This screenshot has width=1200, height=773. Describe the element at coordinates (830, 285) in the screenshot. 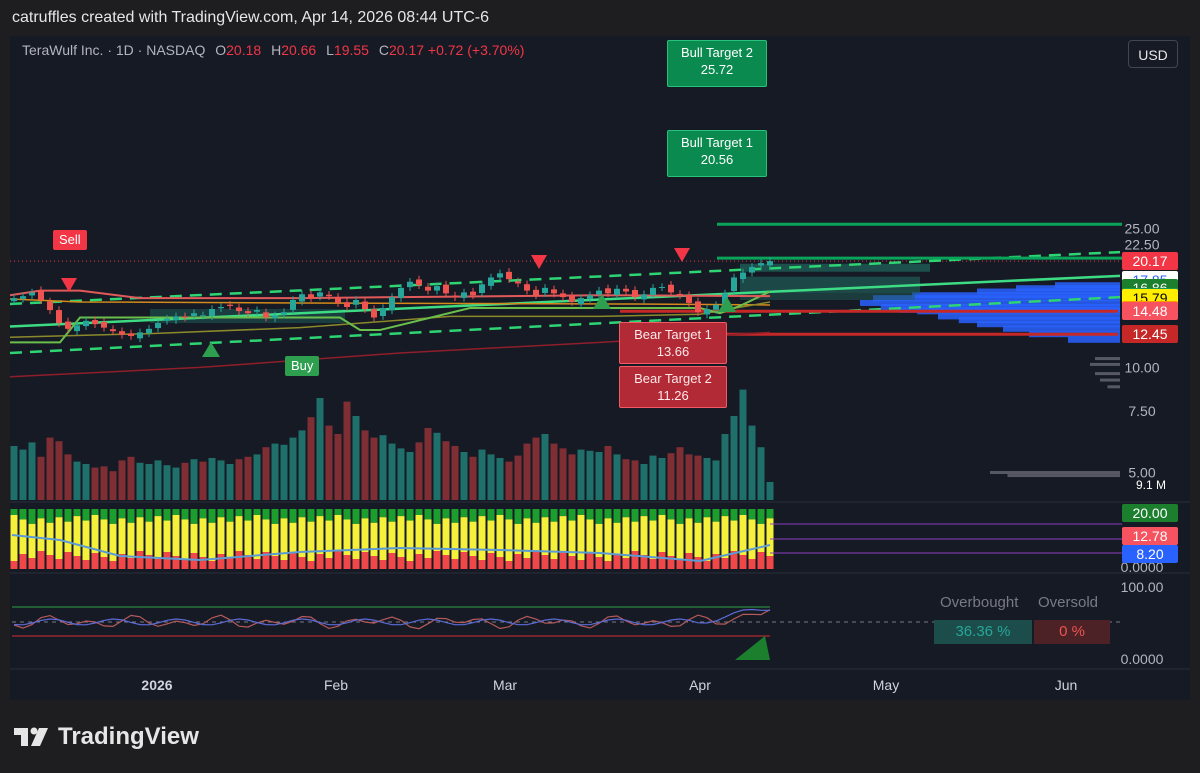

I see `value-area-box` at that location.